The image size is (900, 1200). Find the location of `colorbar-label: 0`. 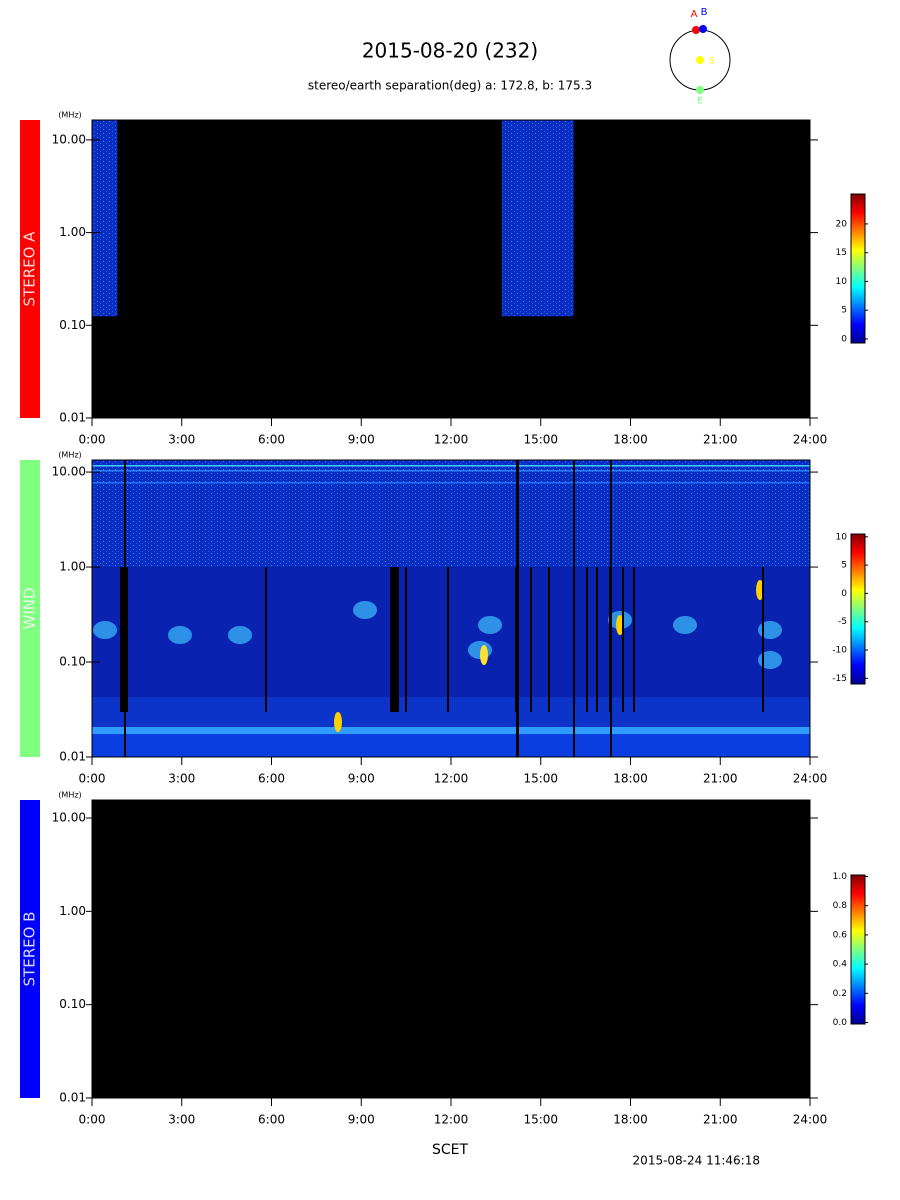

colorbar-label: 0 is located at coordinates (844, 594).